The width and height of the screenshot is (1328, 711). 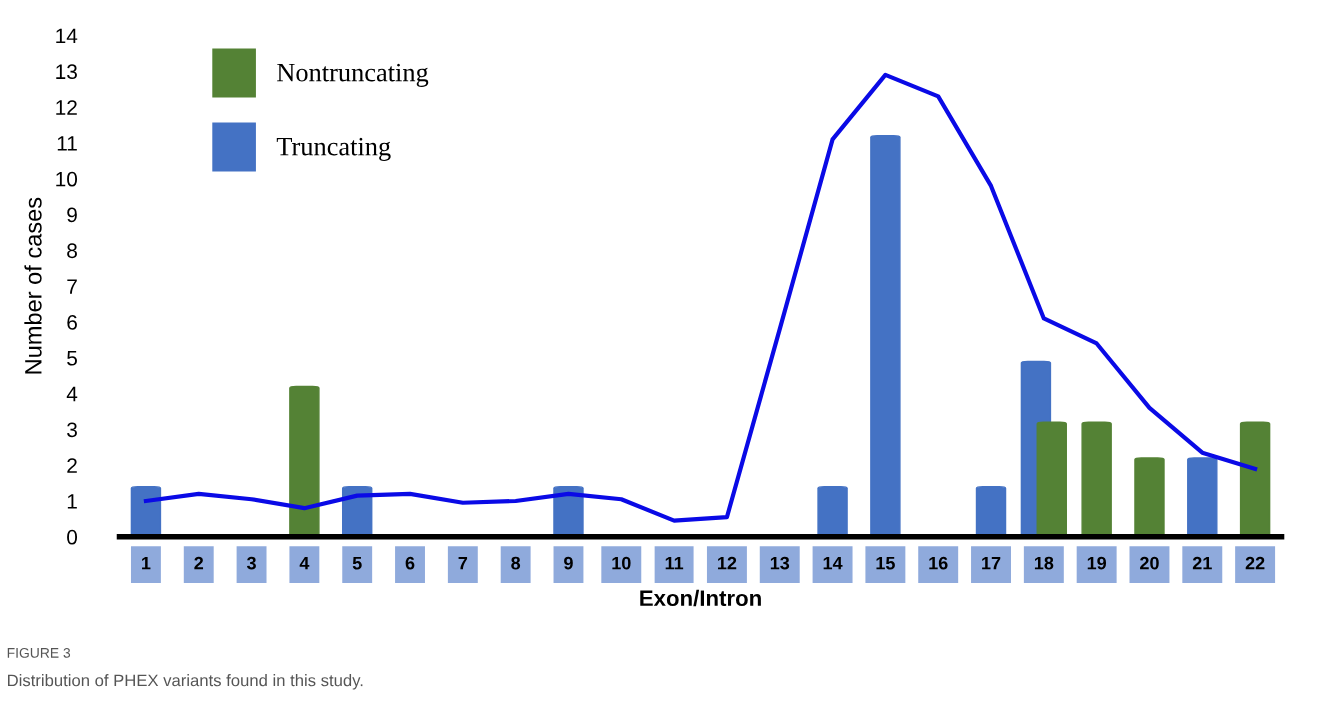 I want to click on y-tick-label: 6, so click(x=72, y=322).